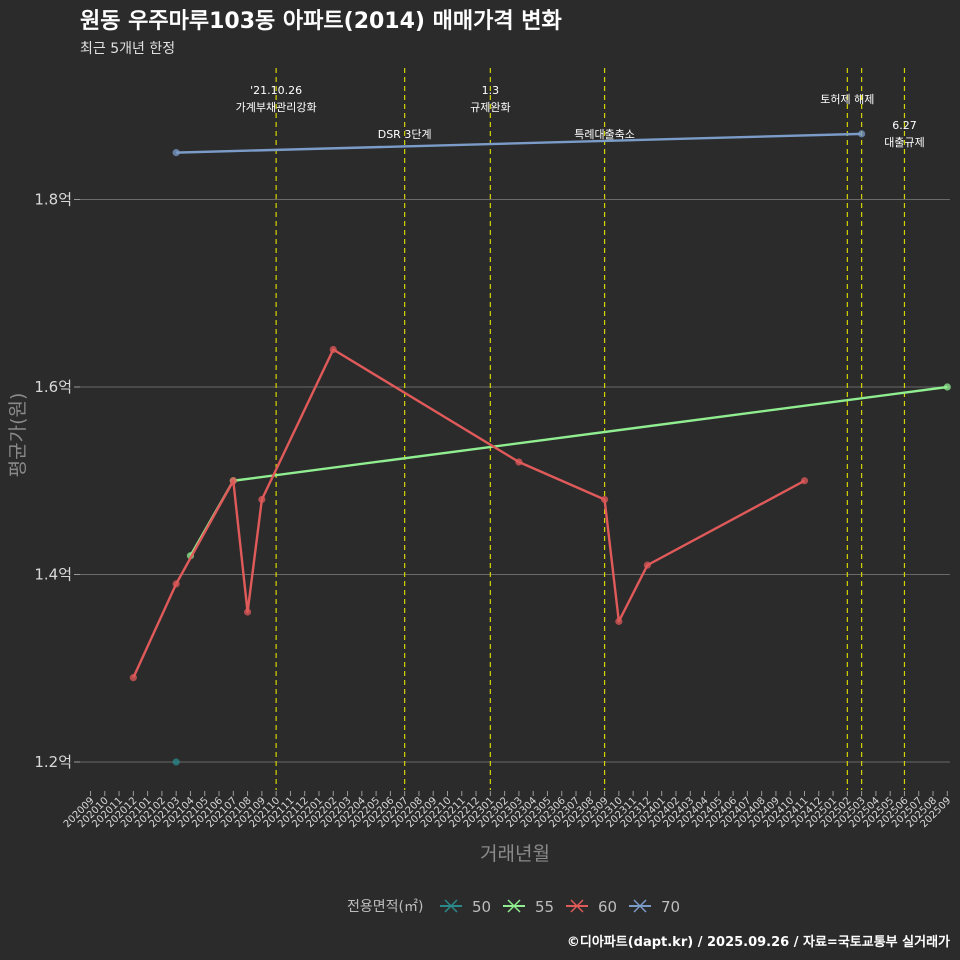 The height and width of the screenshot is (960, 960). I want to click on legend: 전용면적(㎡) 50 55 60 70, so click(513, 907).